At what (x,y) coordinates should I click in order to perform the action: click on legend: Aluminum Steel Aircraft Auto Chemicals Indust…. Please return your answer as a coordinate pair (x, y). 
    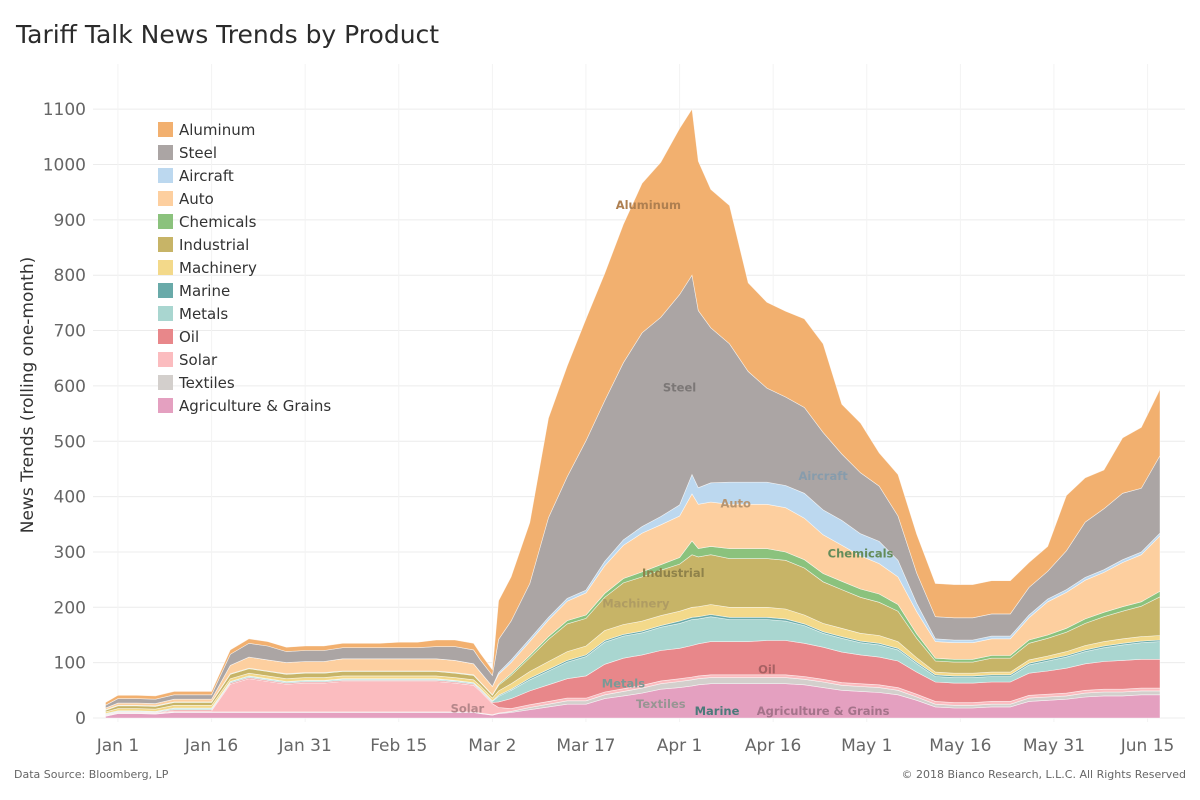
    Looking at the image, I should click on (244, 268).